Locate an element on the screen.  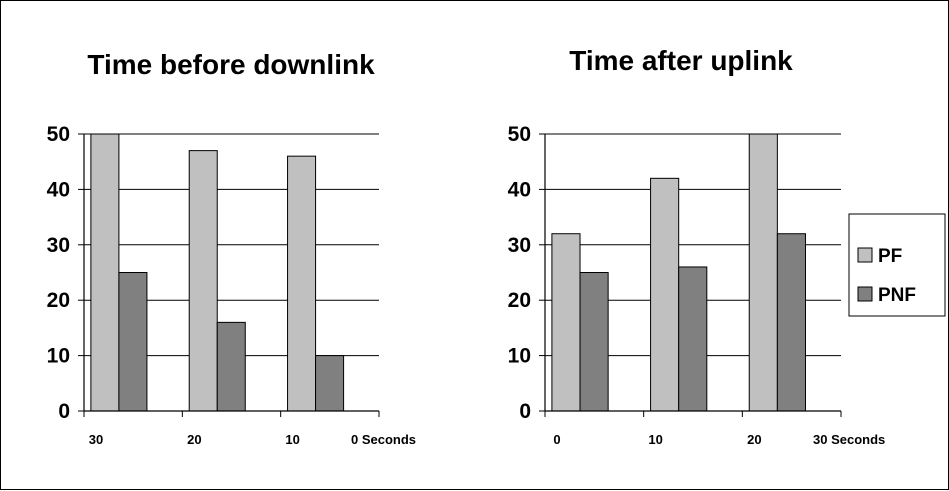
x-tick-label: 30 is located at coordinates (96, 439).